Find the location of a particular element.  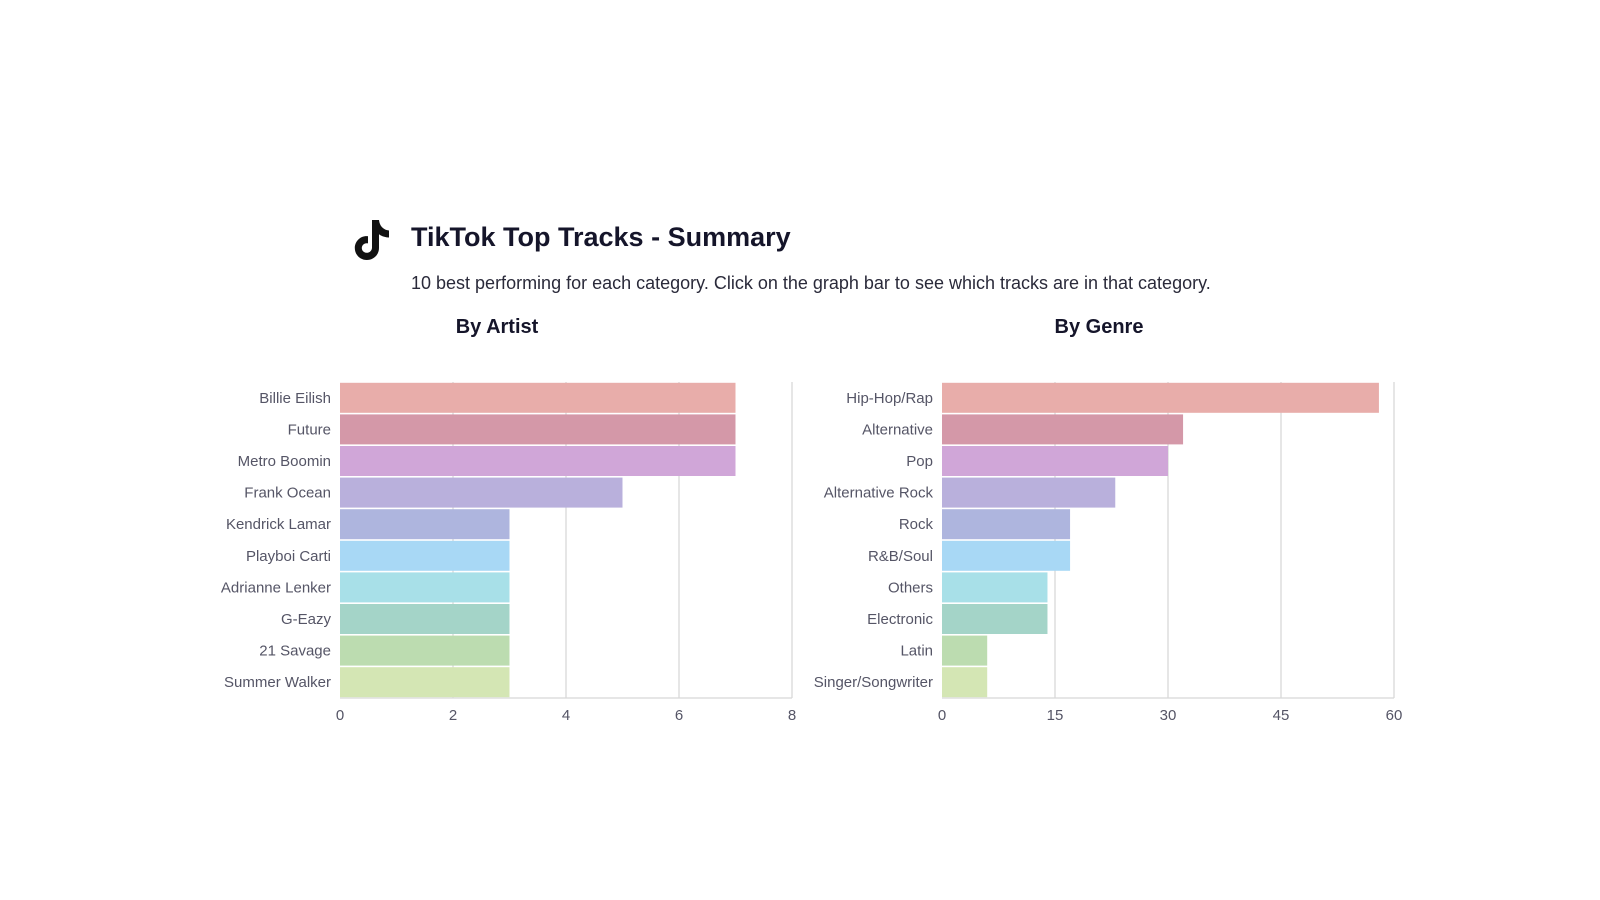

genre-category-label: Pop is located at coordinates (919, 461).